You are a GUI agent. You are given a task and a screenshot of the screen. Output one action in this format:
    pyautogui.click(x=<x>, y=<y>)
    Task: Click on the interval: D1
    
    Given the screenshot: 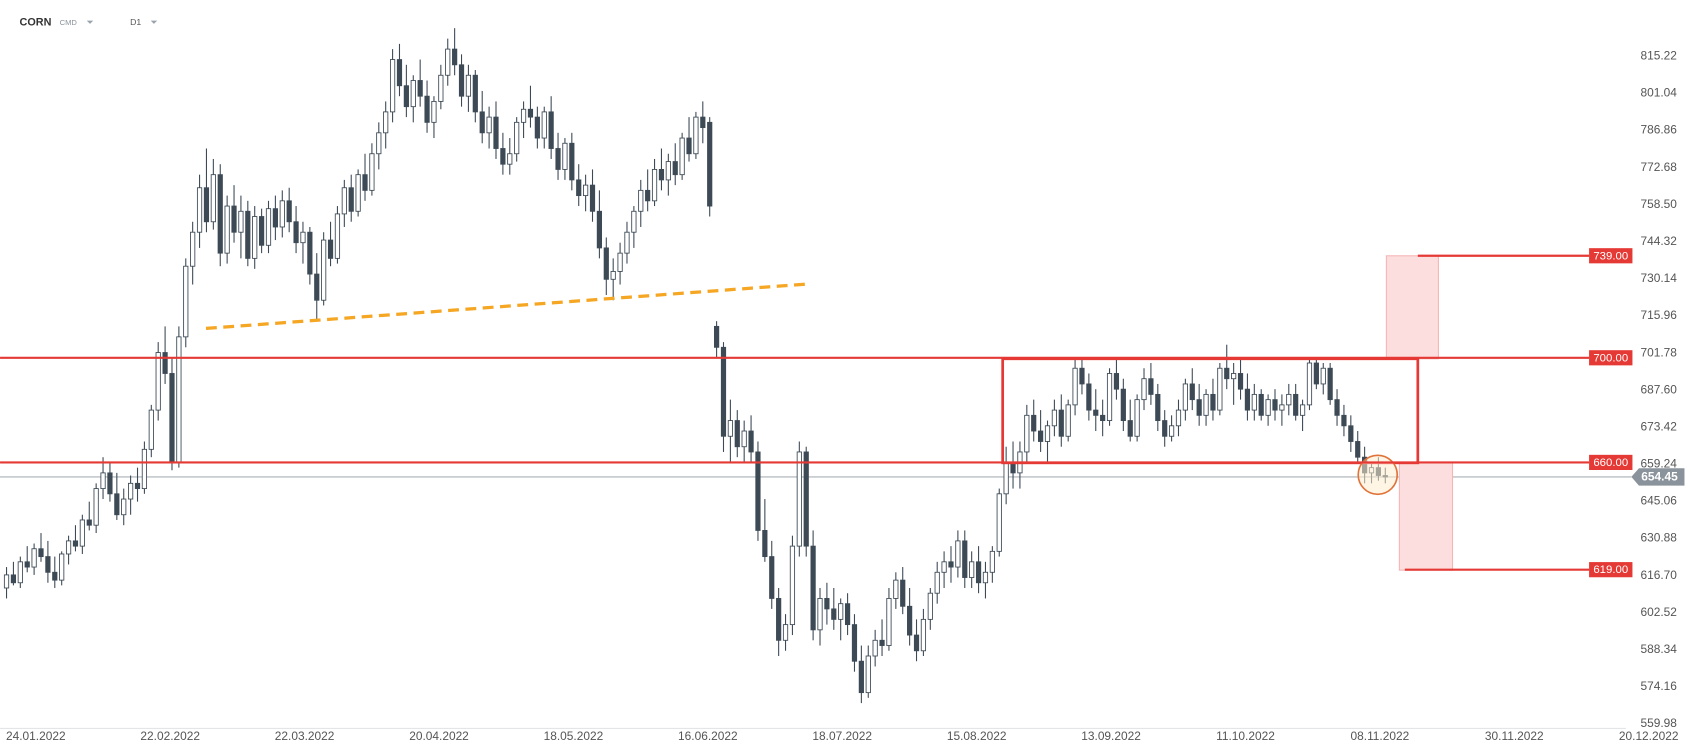 What is the action you would take?
    pyautogui.click(x=135, y=22)
    